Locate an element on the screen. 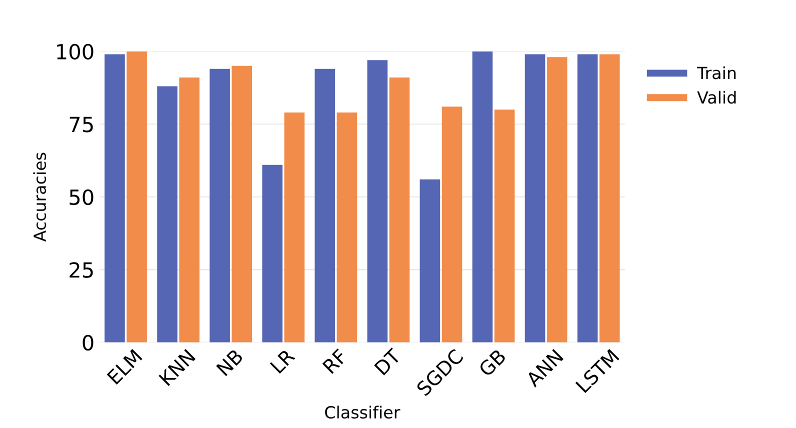 Image resolution: width=796 pixels, height=428 pixels. x-tick-label: LR is located at coordinates (283, 361).